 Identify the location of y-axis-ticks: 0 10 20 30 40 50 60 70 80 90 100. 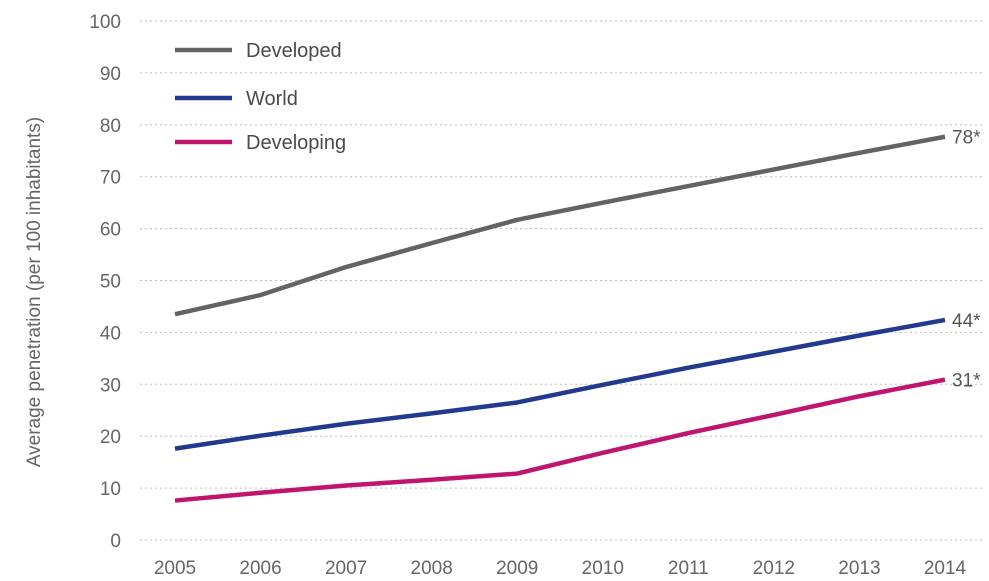
(105, 282).